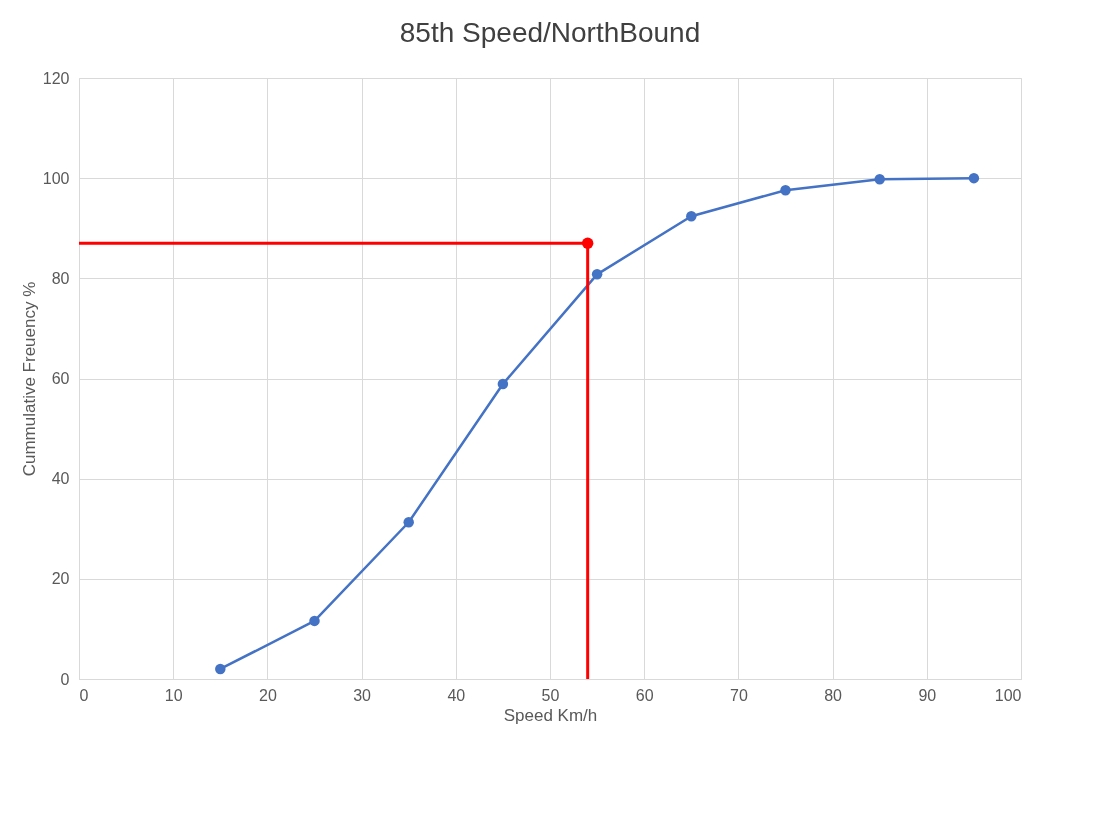  I want to click on x-tick-label: 30, so click(362, 695).